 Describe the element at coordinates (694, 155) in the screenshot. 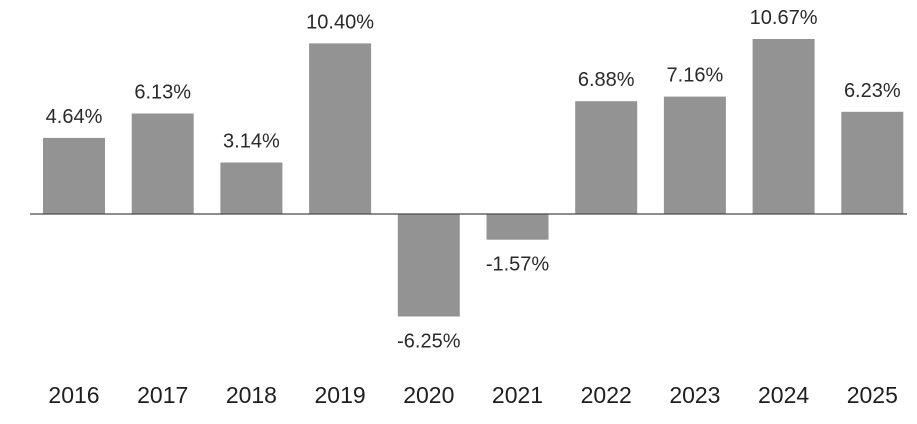

I see `bar-2023` at that location.